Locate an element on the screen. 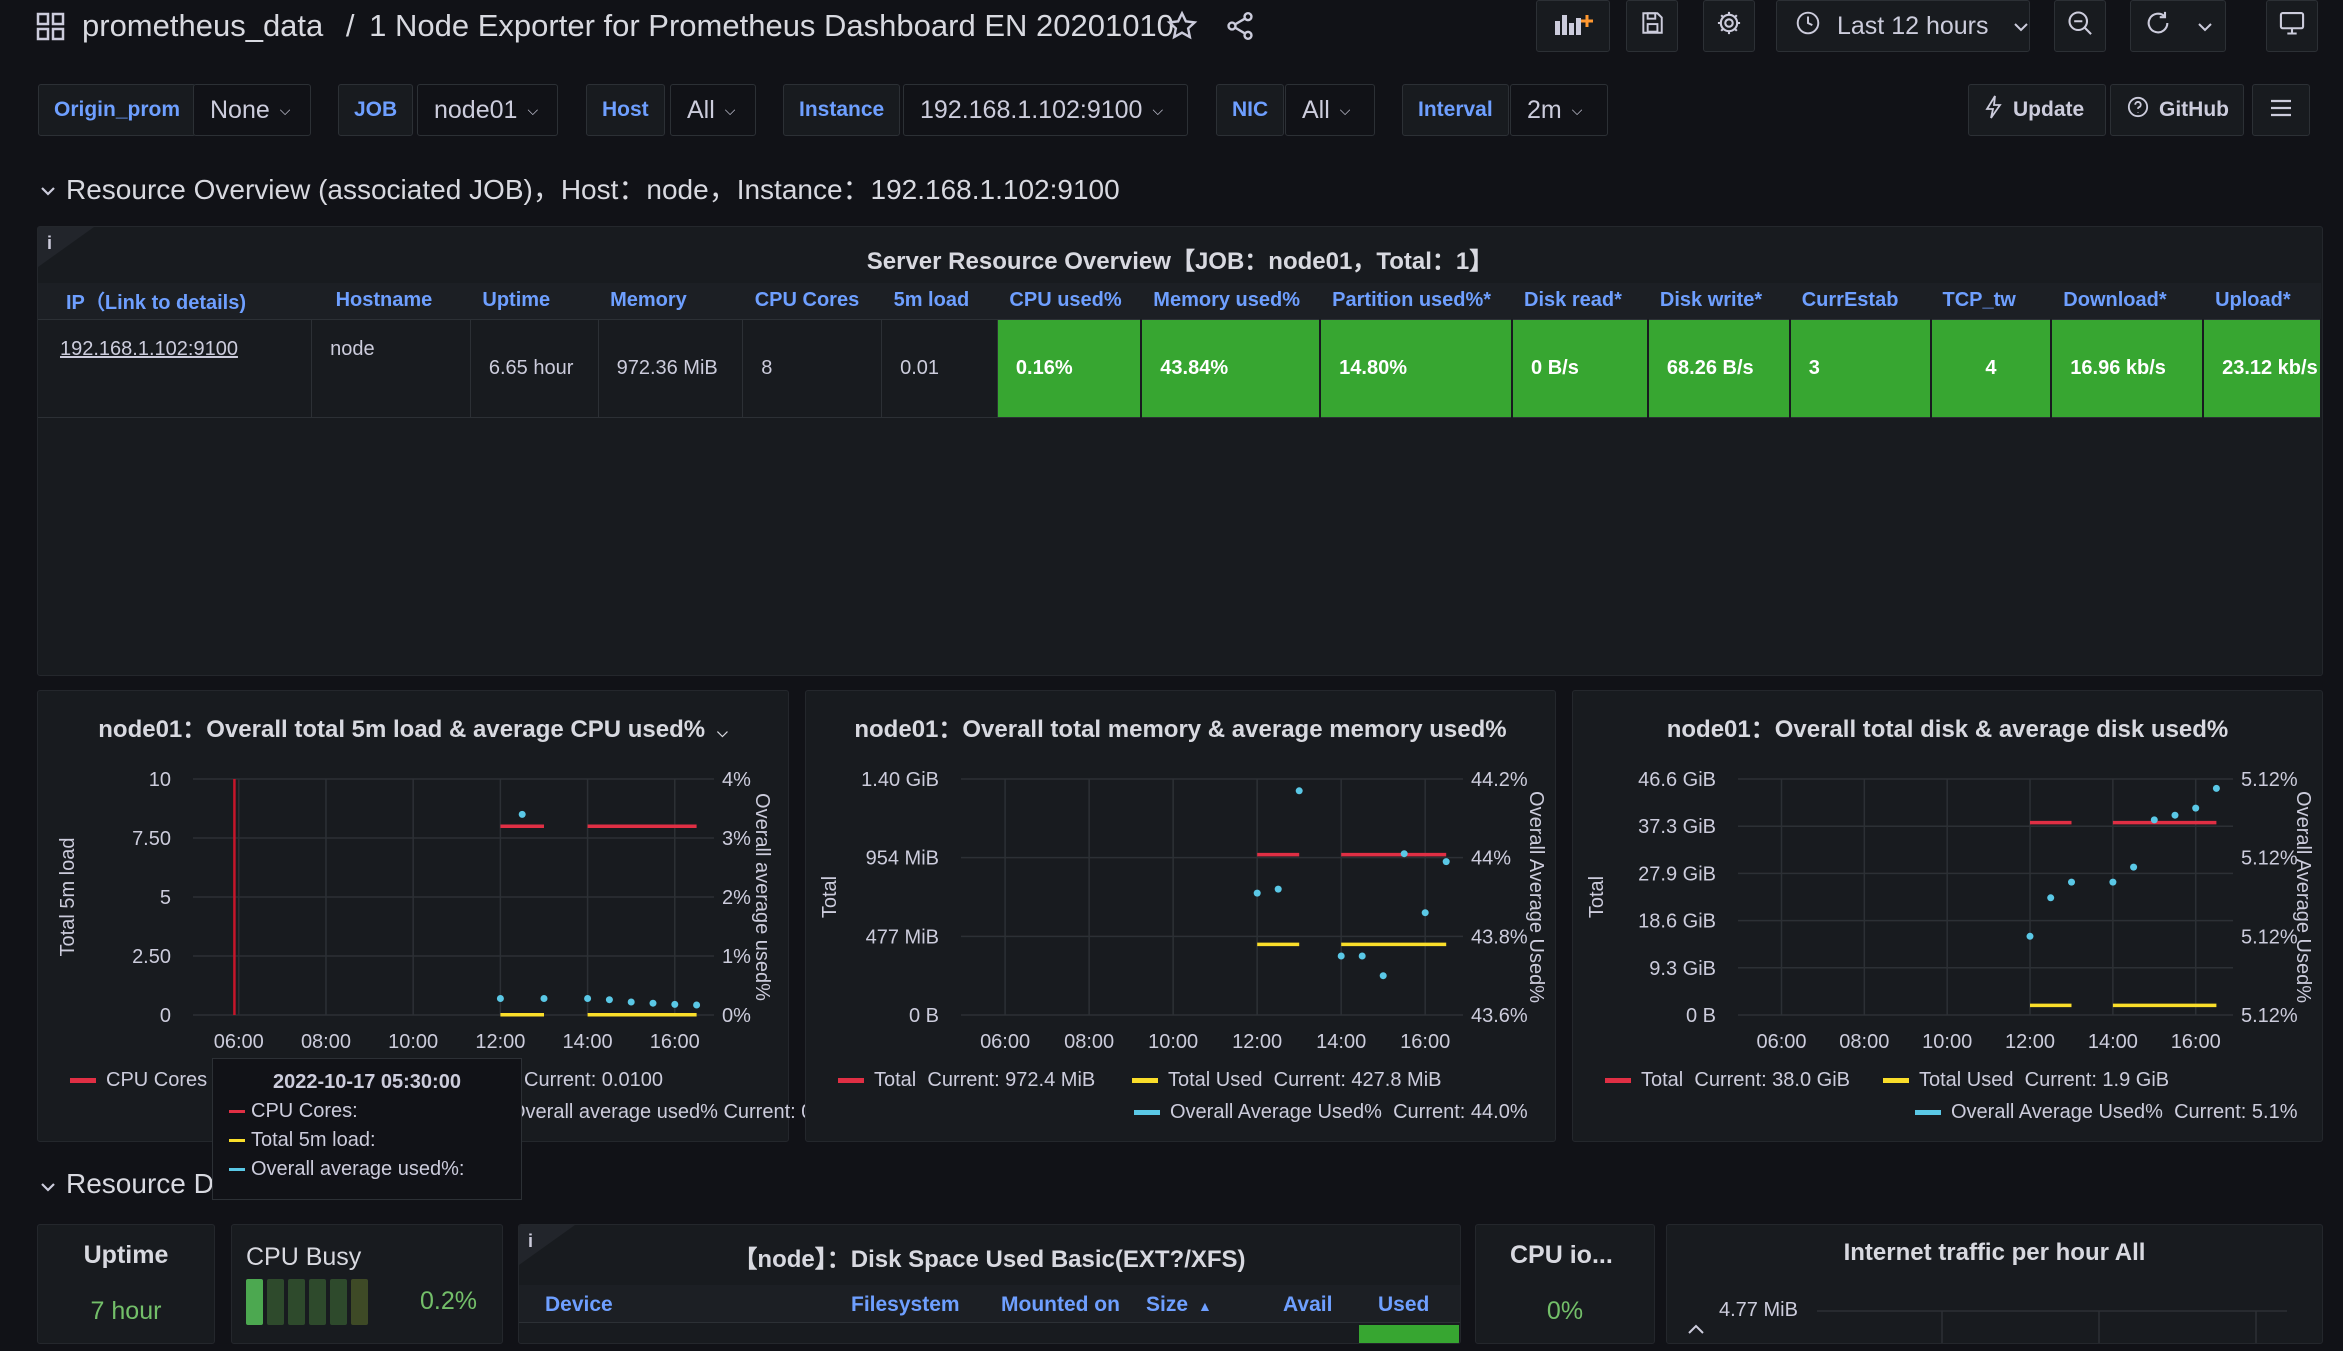  legend-item-avg-used: Overall average used% Current: 0.2% is located at coordinates (678, 1112).